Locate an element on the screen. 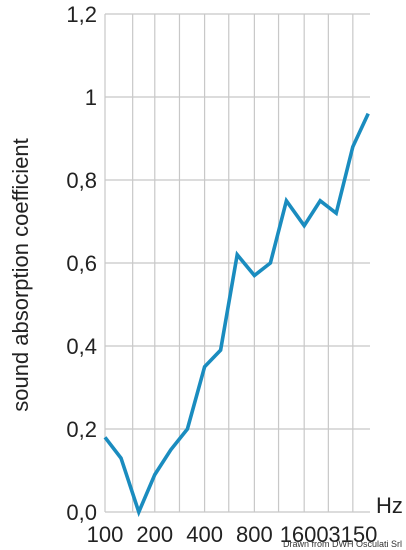 The image size is (406, 550). y-tick-label: 1,2 is located at coordinates (81, 14).